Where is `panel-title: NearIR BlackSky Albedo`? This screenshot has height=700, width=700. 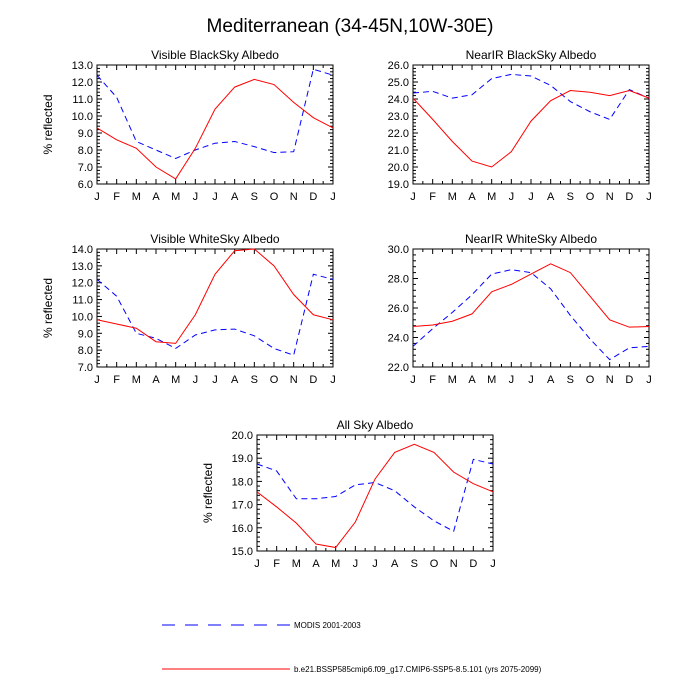
panel-title: NearIR BlackSky Albedo is located at coordinates (531, 55).